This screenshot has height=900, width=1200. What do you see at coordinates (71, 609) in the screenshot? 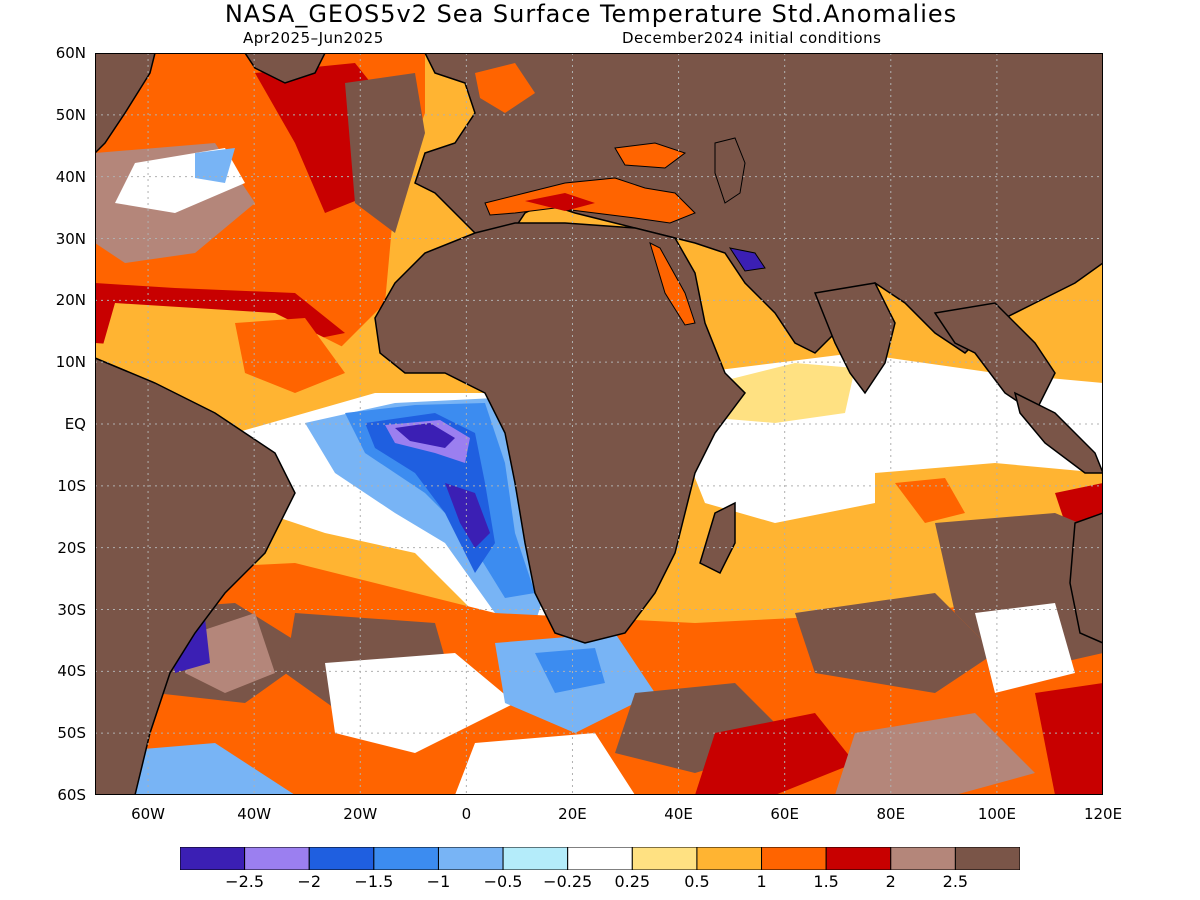
I see `latitude-label: 30S` at bounding box center [71, 609].